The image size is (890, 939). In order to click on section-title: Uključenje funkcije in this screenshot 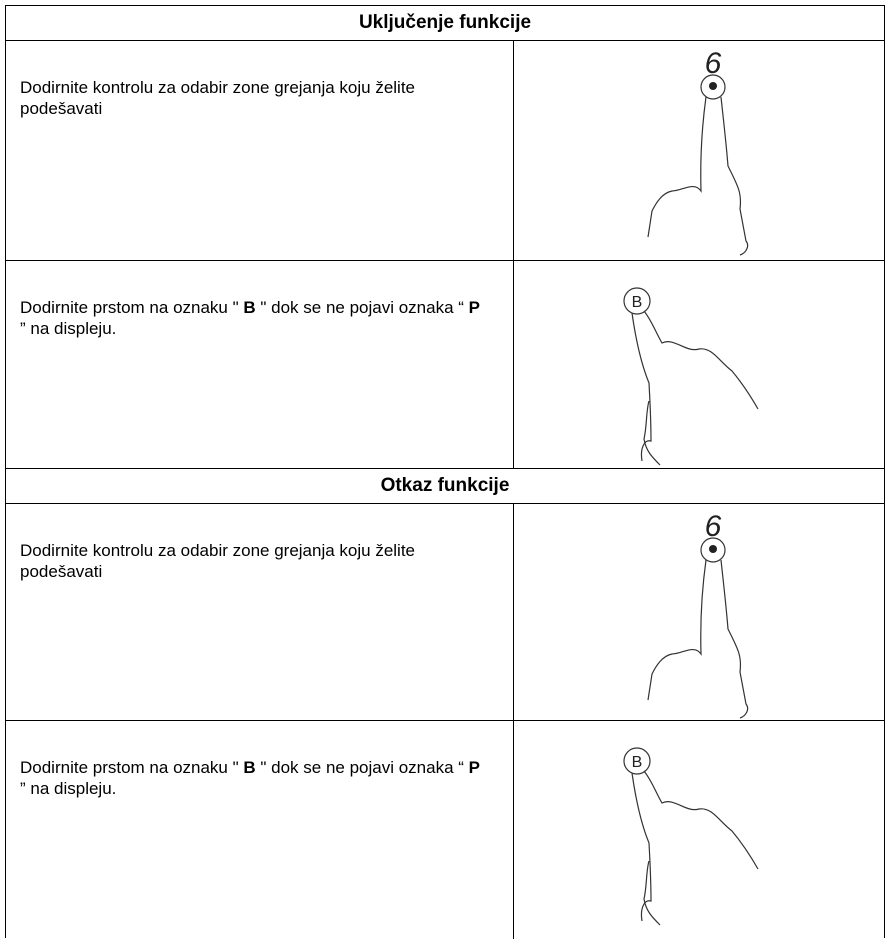, I will do `click(445, 22)`.